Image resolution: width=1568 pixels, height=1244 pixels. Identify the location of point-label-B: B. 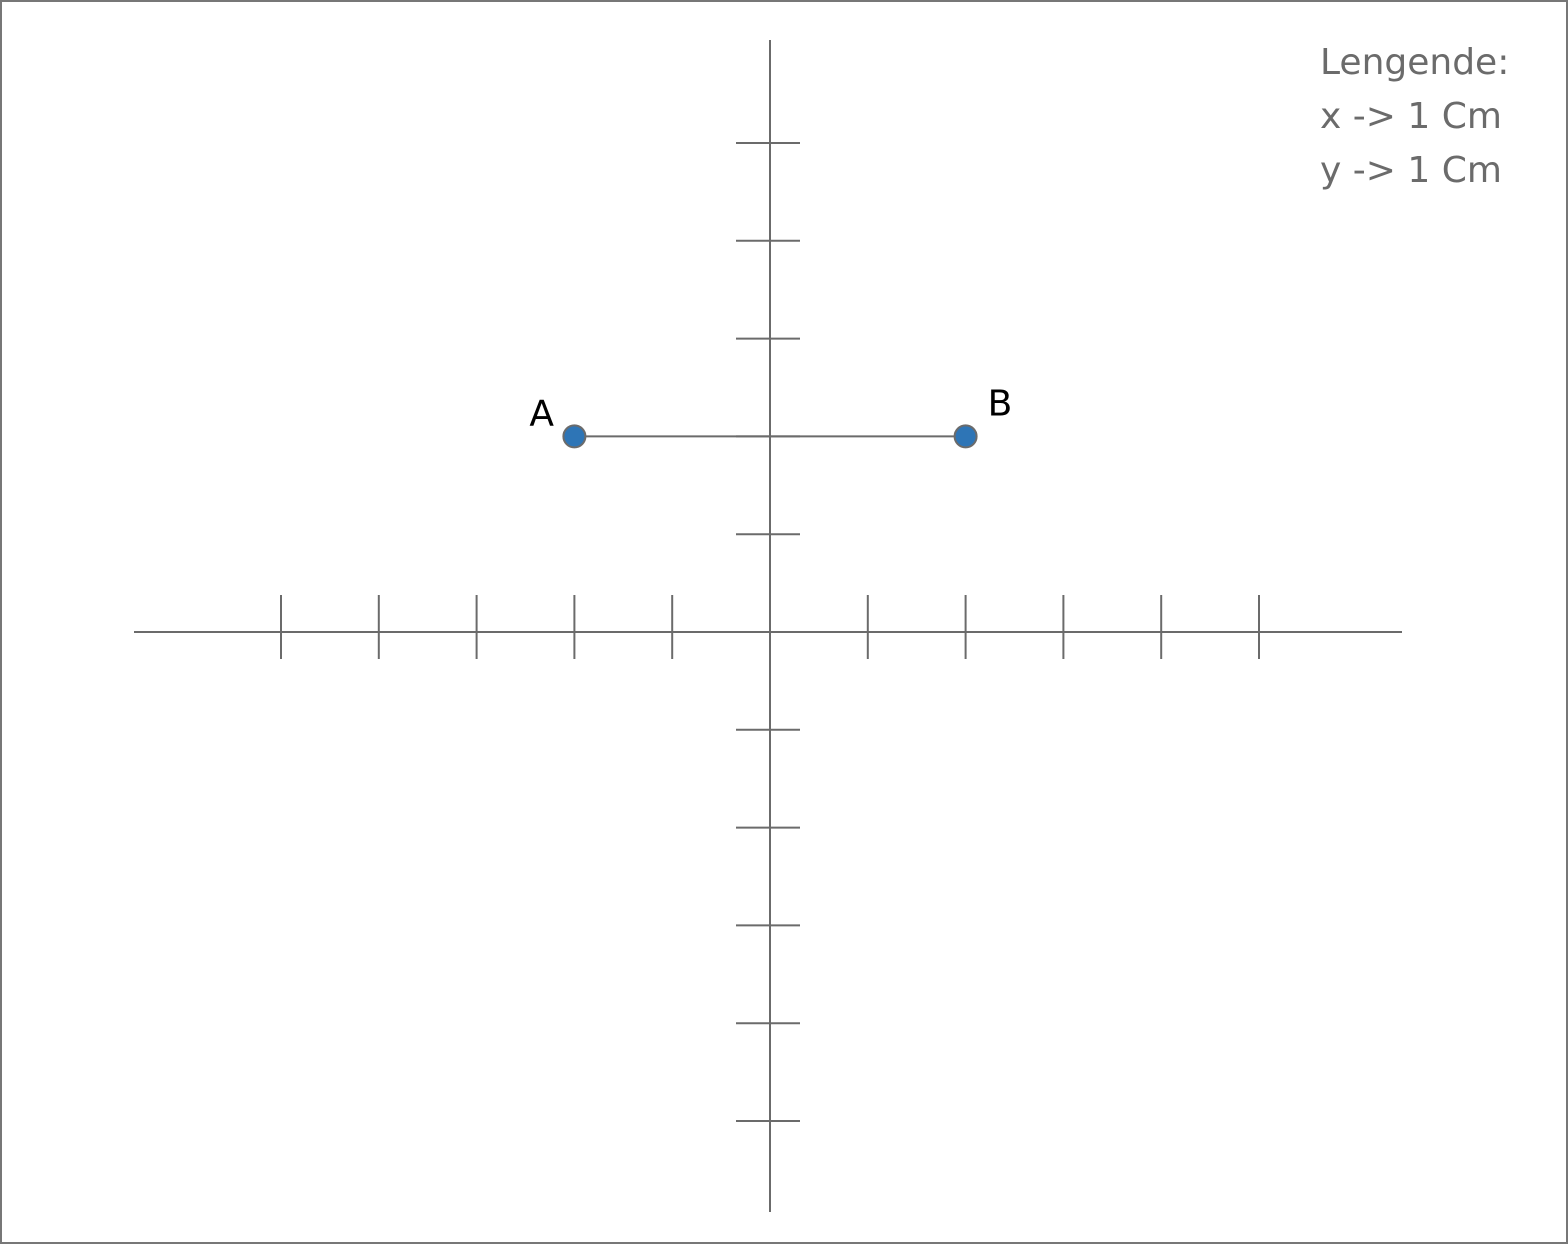
(1000, 403).